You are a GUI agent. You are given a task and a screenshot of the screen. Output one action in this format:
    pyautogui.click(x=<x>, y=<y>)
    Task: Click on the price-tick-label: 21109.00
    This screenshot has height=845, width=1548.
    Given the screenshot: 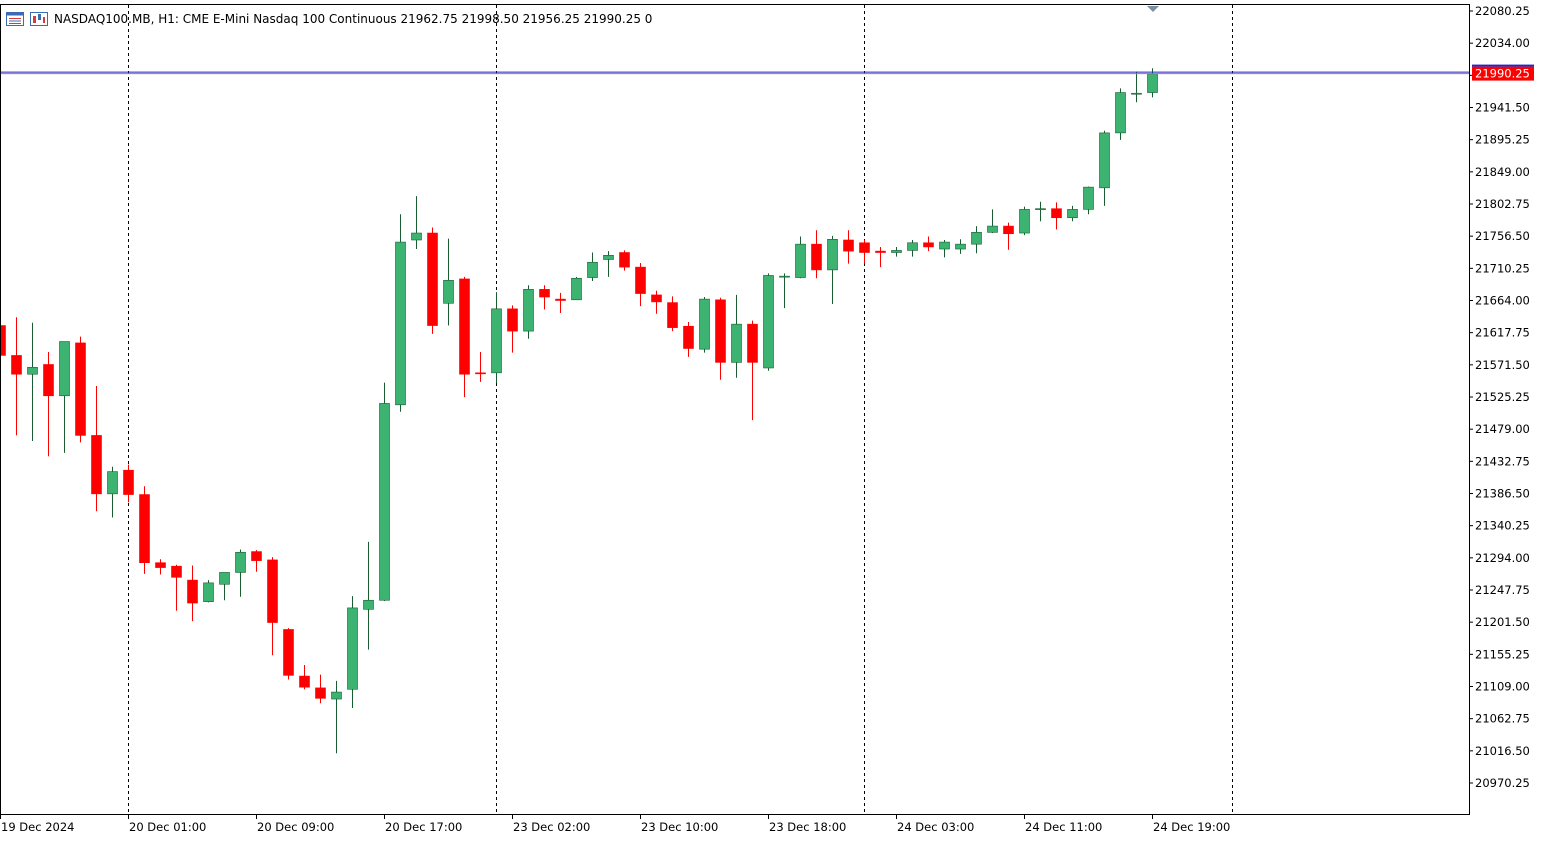 What is the action you would take?
    pyautogui.click(x=1502, y=687)
    